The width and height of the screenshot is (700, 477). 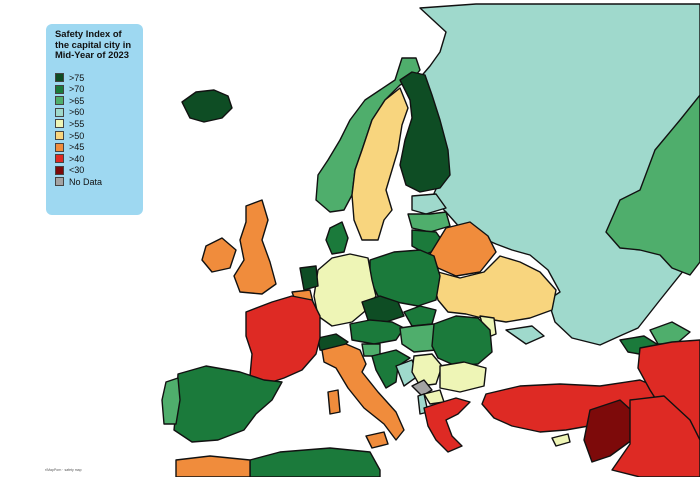 I want to click on region-serbia, so click(x=427, y=370).